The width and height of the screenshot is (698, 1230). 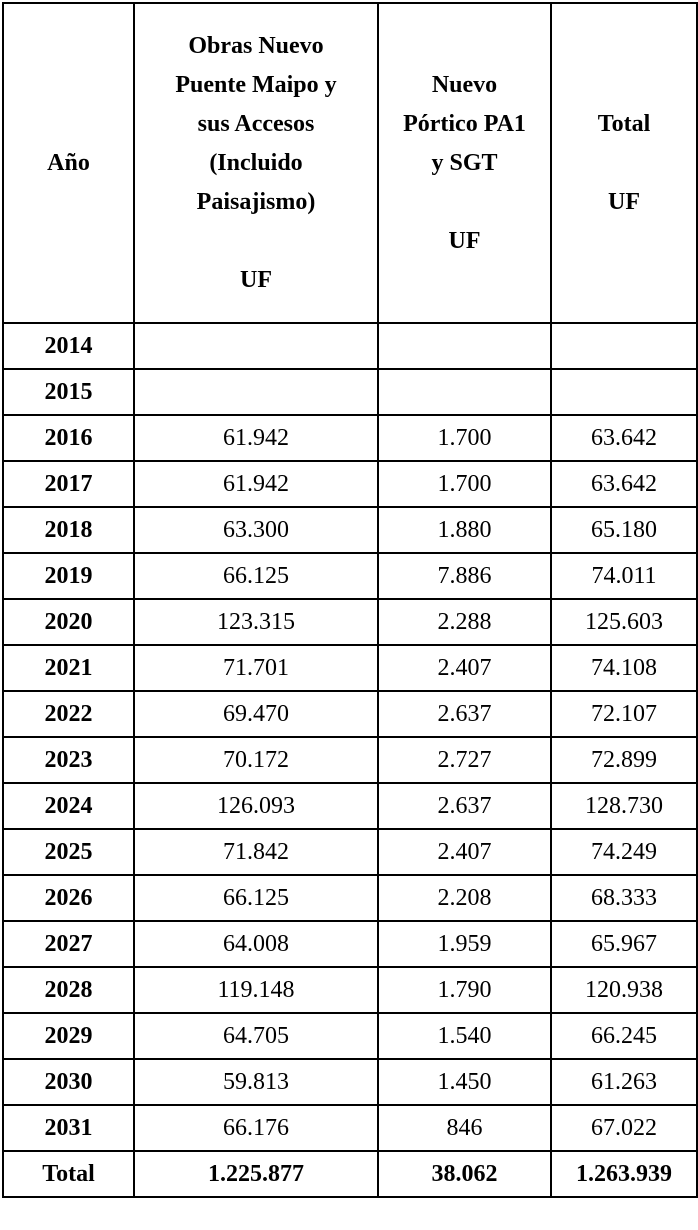 I want to click on table-row: 2015, so click(x=350, y=392).